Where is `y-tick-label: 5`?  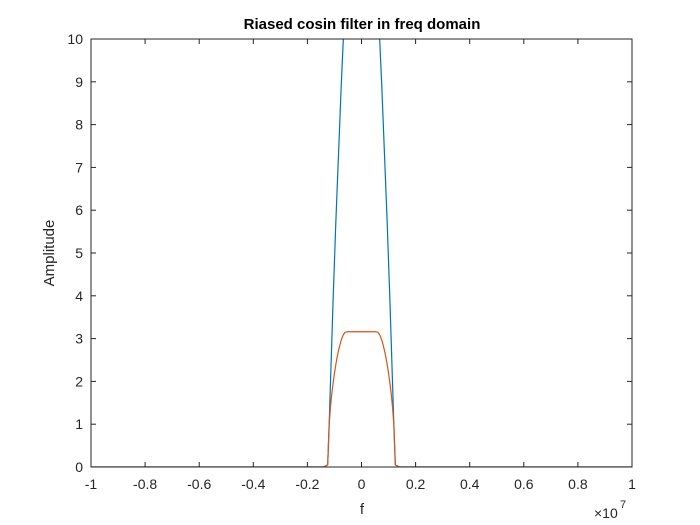 y-tick-label: 5 is located at coordinates (79, 253).